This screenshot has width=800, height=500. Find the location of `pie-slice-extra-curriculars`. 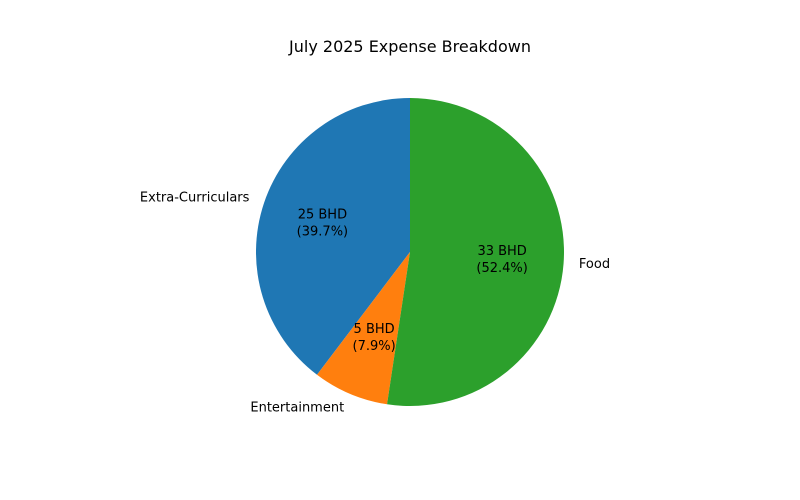

pie-slice-extra-curriculars is located at coordinates (333, 236).